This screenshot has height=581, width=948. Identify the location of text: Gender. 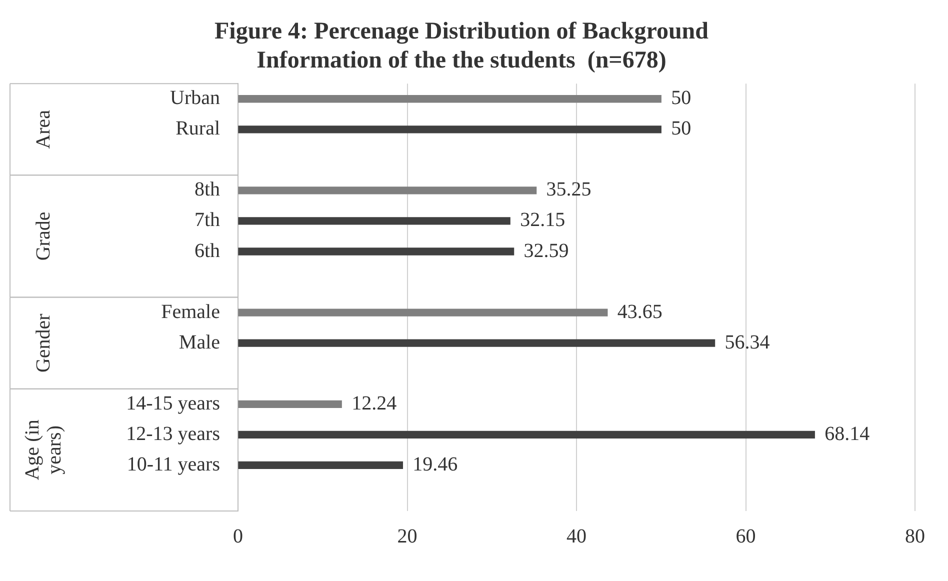
(43, 343).